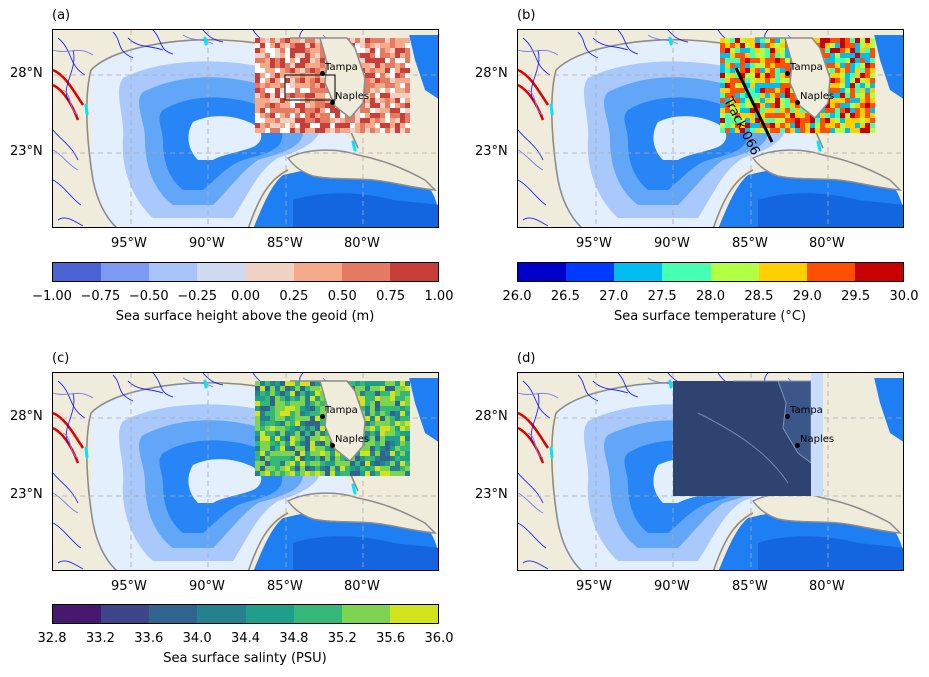 The image size is (929, 677). Describe the element at coordinates (245, 296) in the screenshot. I see `colorbar-tick-label: 0.00` at that location.